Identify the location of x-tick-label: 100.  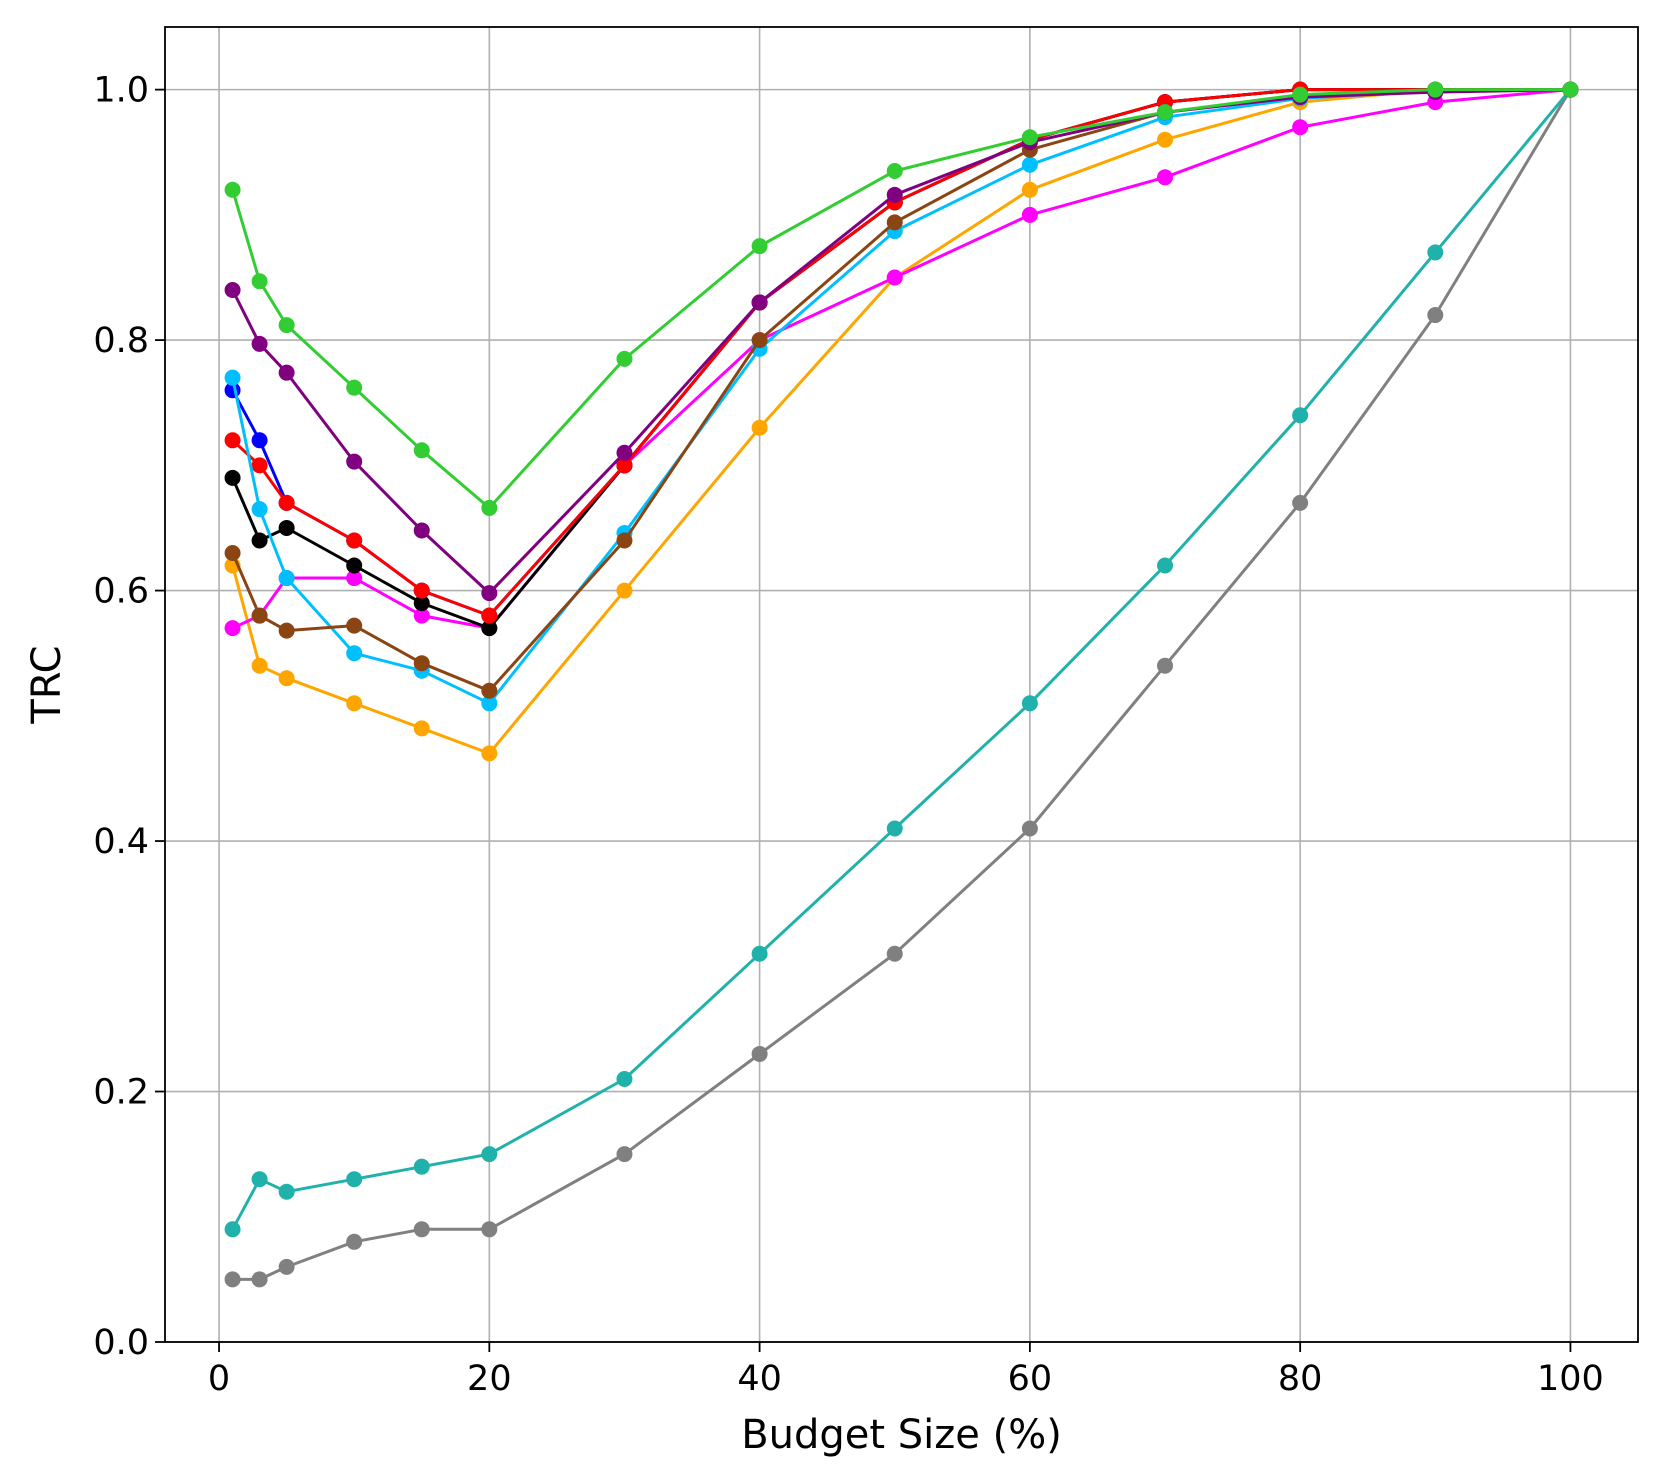
(1570, 1379).